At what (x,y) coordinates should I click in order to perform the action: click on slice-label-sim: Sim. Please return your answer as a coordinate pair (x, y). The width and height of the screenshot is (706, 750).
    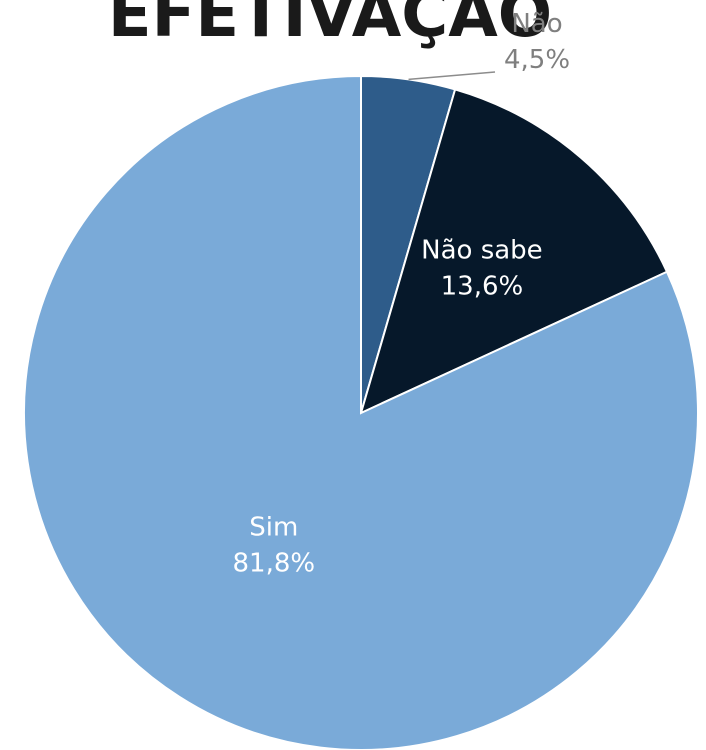
    Looking at the image, I should click on (273, 527).